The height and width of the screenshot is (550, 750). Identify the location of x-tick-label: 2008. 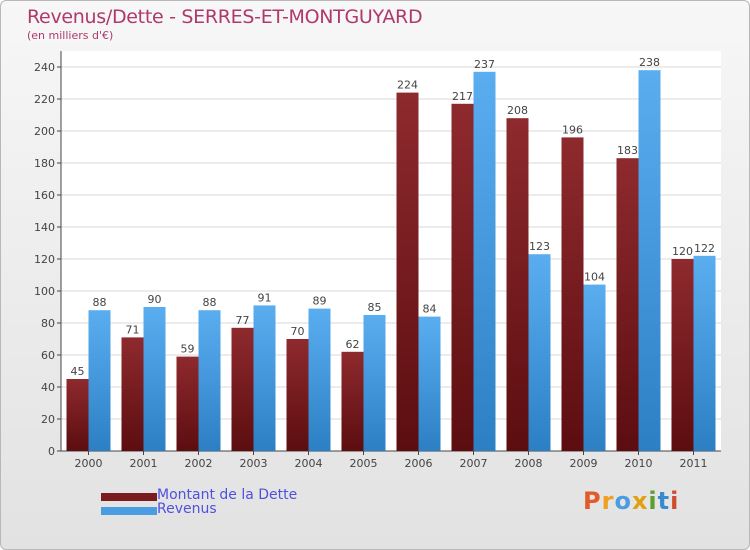
(529, 463).